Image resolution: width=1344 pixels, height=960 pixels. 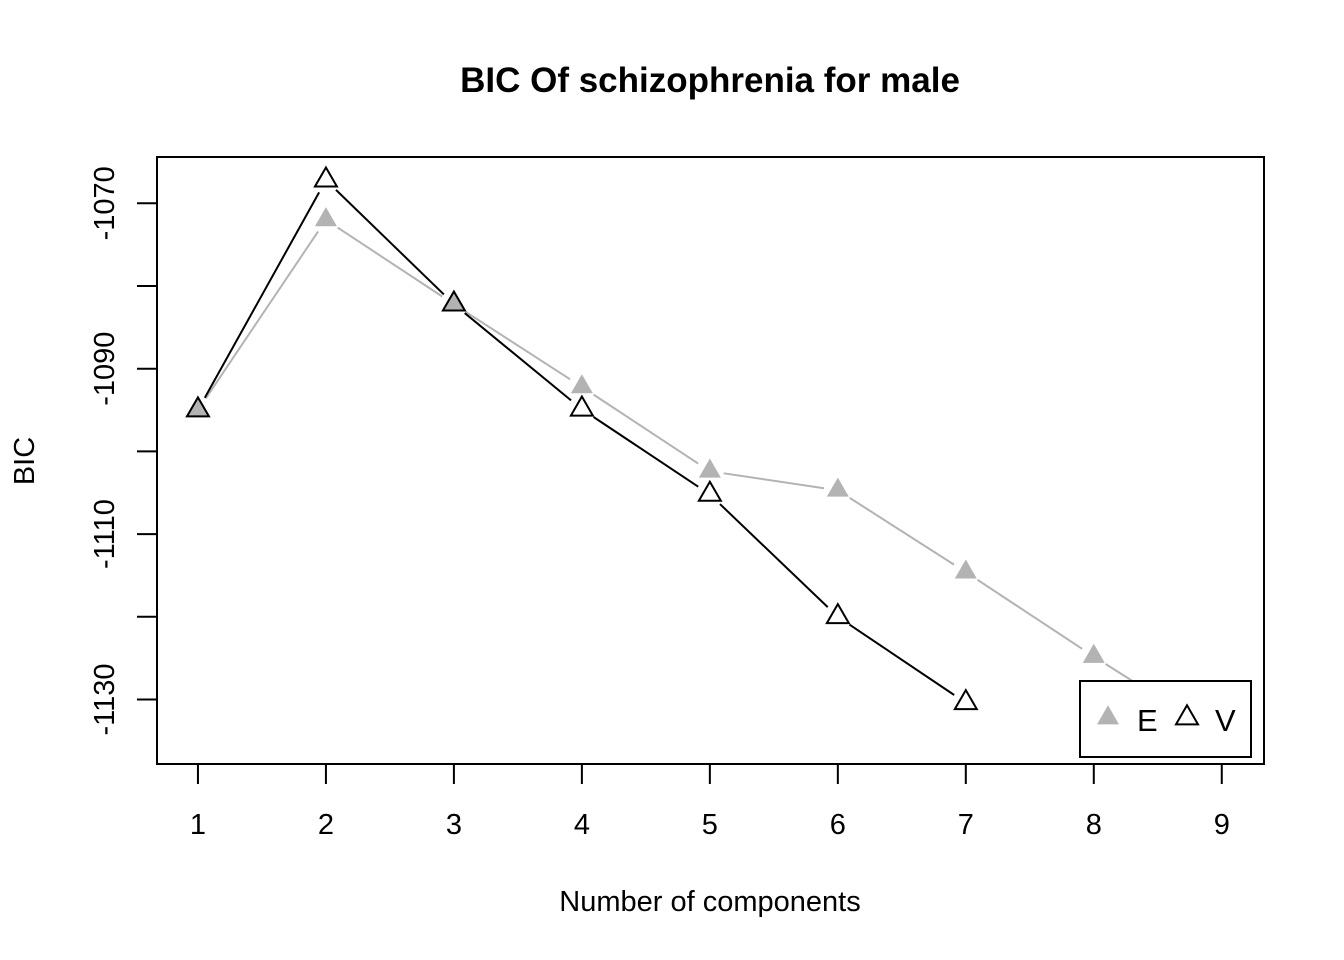 I want to click on x-tick-label: 8, so click(x=1094, y=825).